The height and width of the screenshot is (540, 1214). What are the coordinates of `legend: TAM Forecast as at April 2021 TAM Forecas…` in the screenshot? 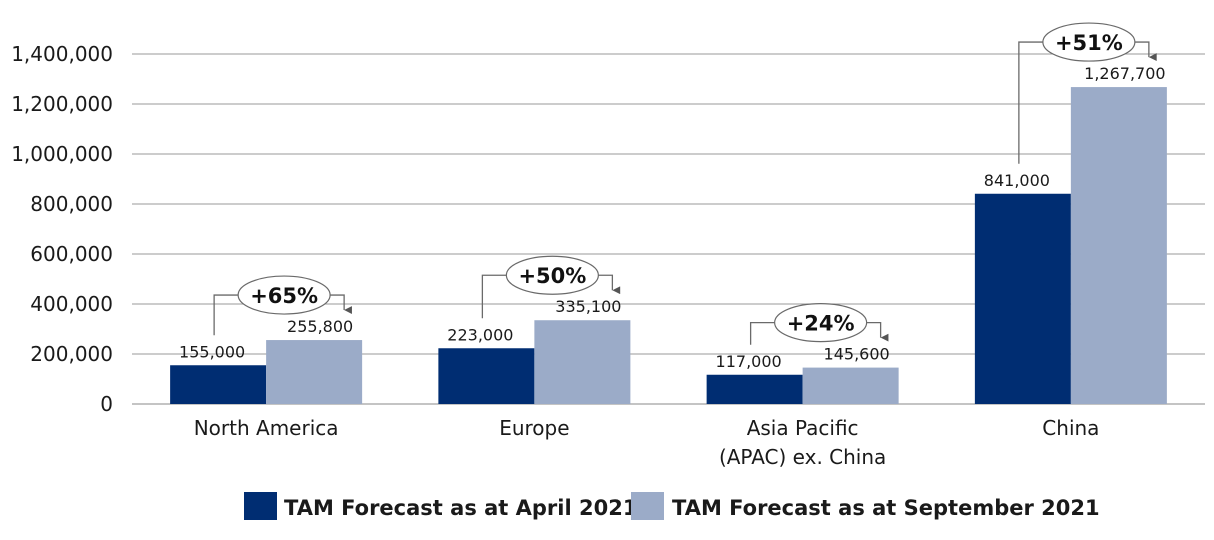 It's located at (672, 506).